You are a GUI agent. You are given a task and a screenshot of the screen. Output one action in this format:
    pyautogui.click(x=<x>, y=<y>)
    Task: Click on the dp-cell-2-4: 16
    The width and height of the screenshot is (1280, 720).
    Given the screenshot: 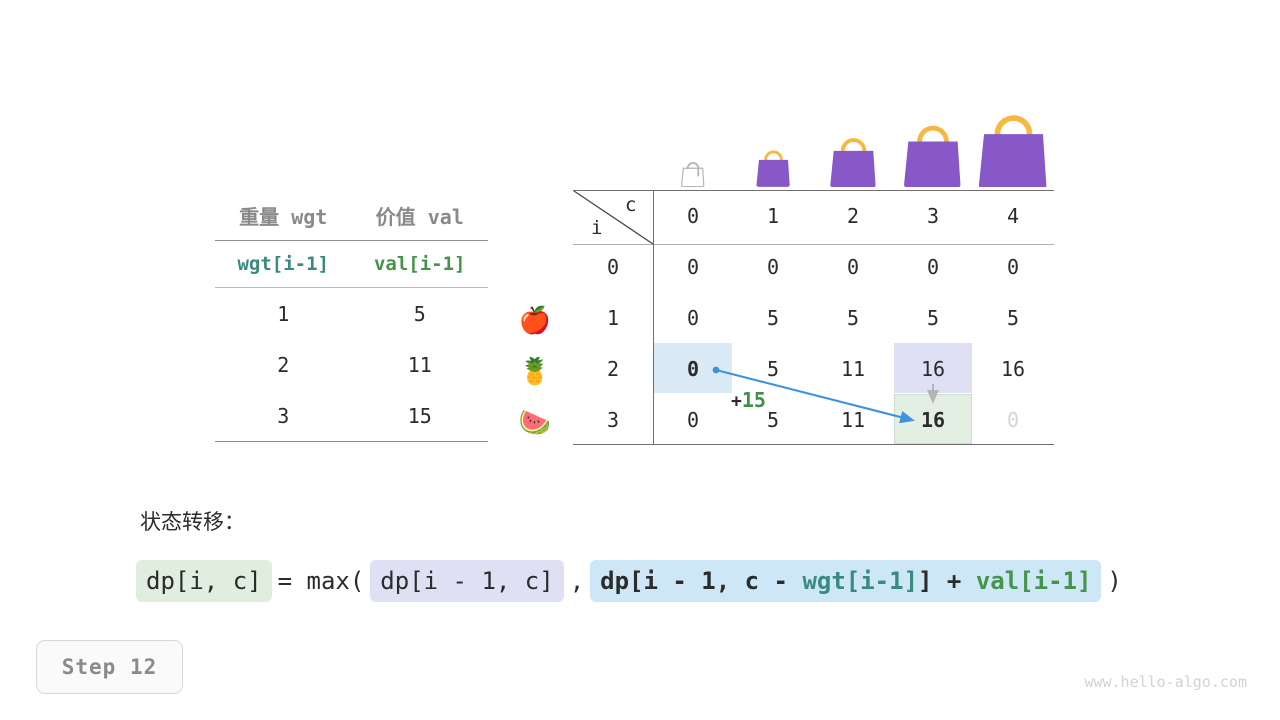 What is the action you would take?
    pyautogui.click(x=1013, y=368)
    